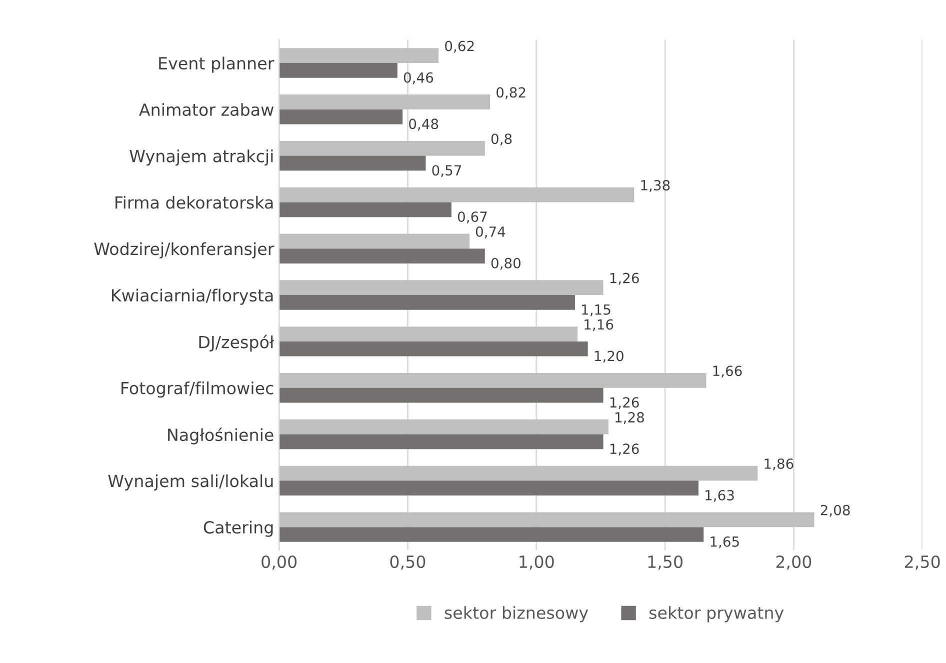  Describe the element at coordinates (665, 562) in the screenshot. I see `x-tick-label: 1,50` at that location.